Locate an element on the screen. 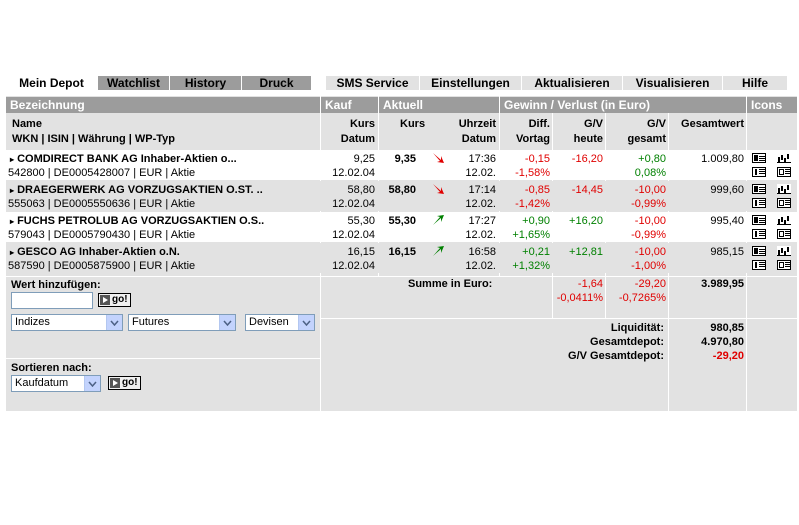 Image resolution: width=799 pixels, height=525 pixels. indizes-select: Indizes is located at coordinates (67, 322).